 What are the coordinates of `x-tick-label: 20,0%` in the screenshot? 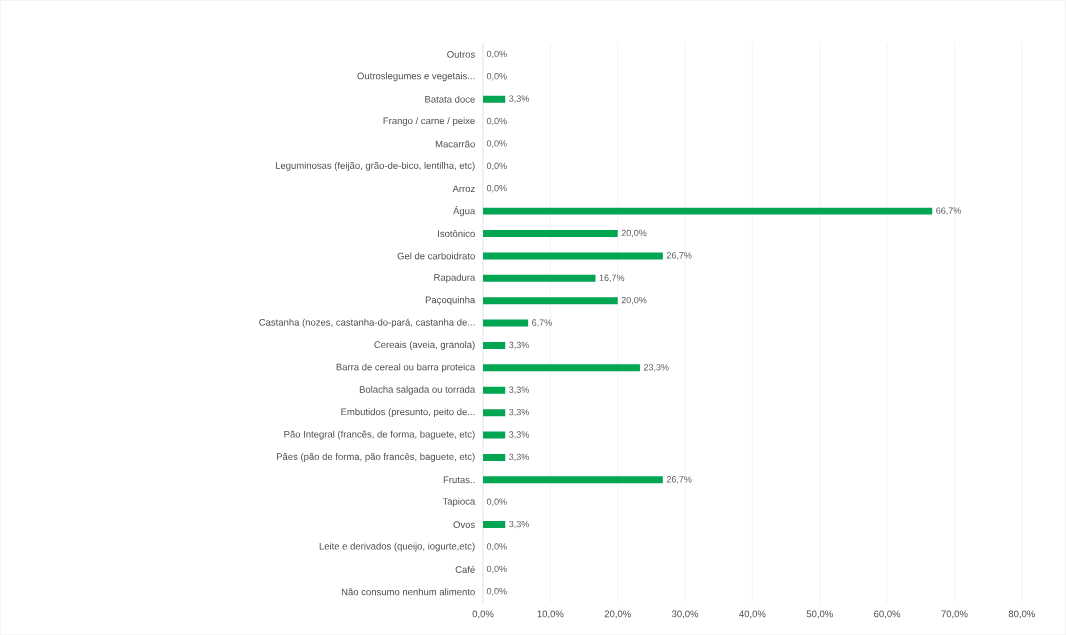 It's located at (617, 614).